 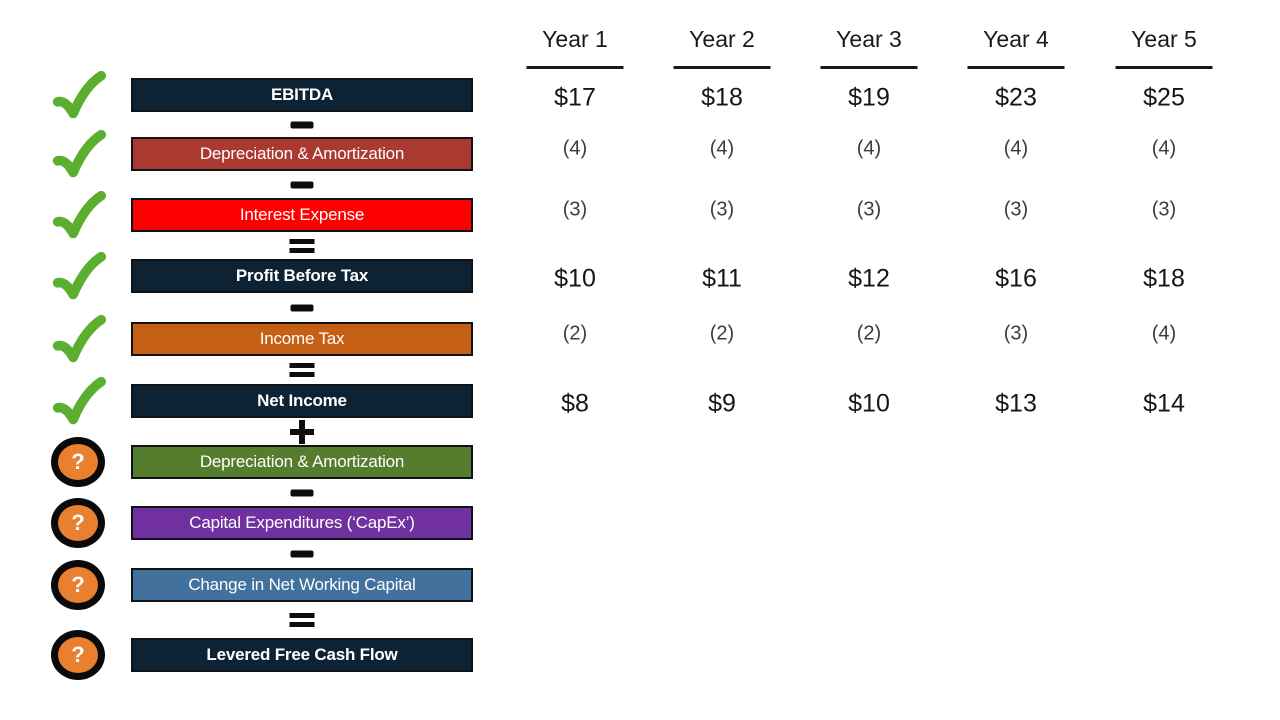 I want to click on bar-interest-expense: Interest Expense, so click(x=302, y=215).